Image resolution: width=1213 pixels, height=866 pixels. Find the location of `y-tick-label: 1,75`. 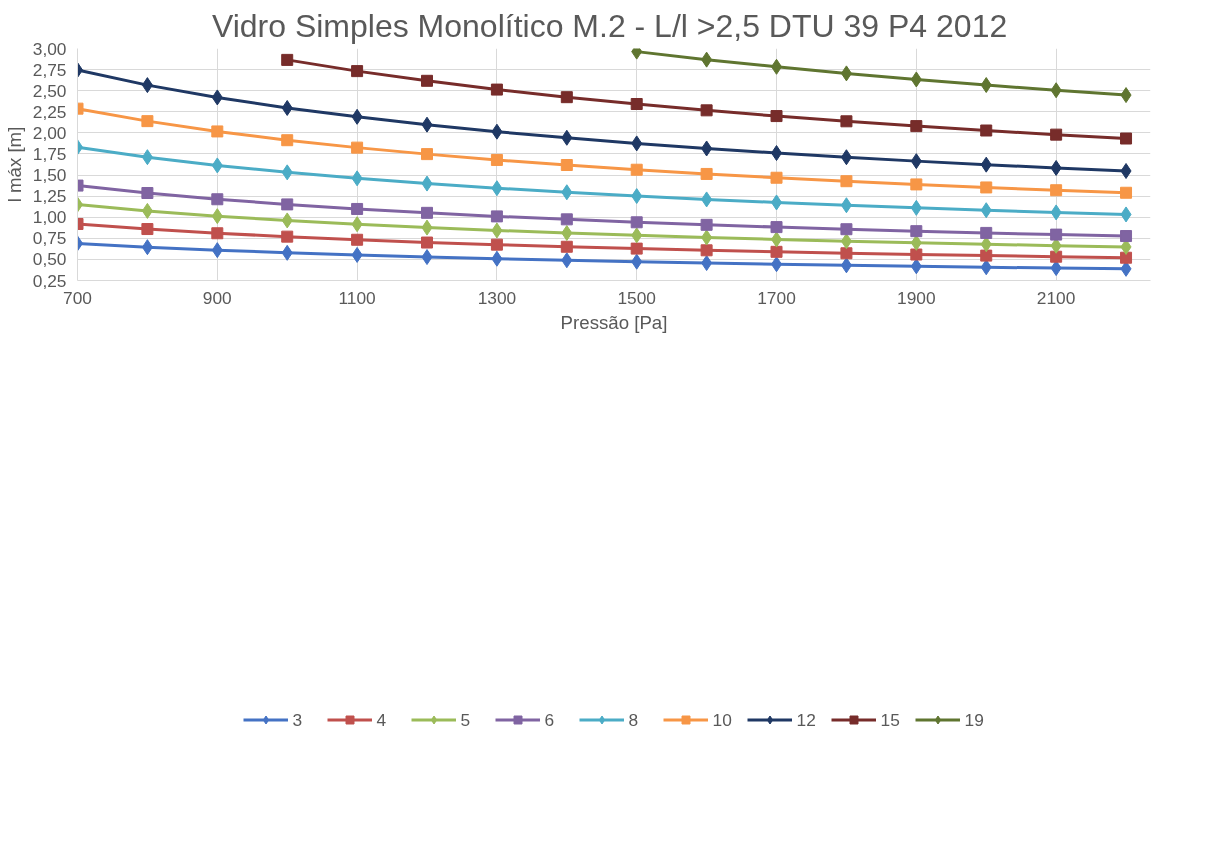

y-tick-label: 1,75 is located at coordinates (49, 153).